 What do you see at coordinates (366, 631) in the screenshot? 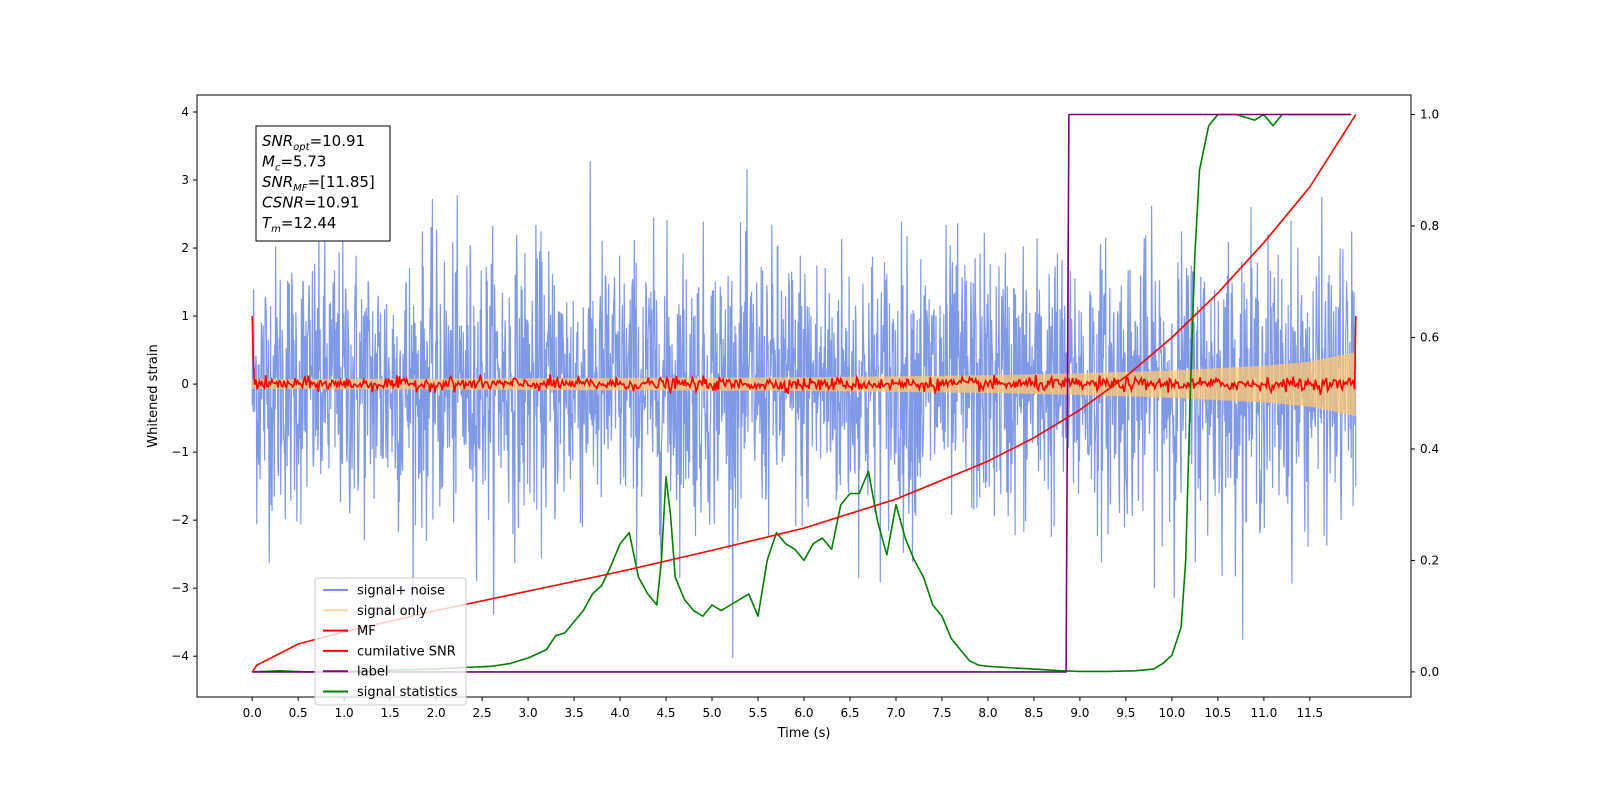
I see `legend-label: MF` at bounding box center [366, 631].